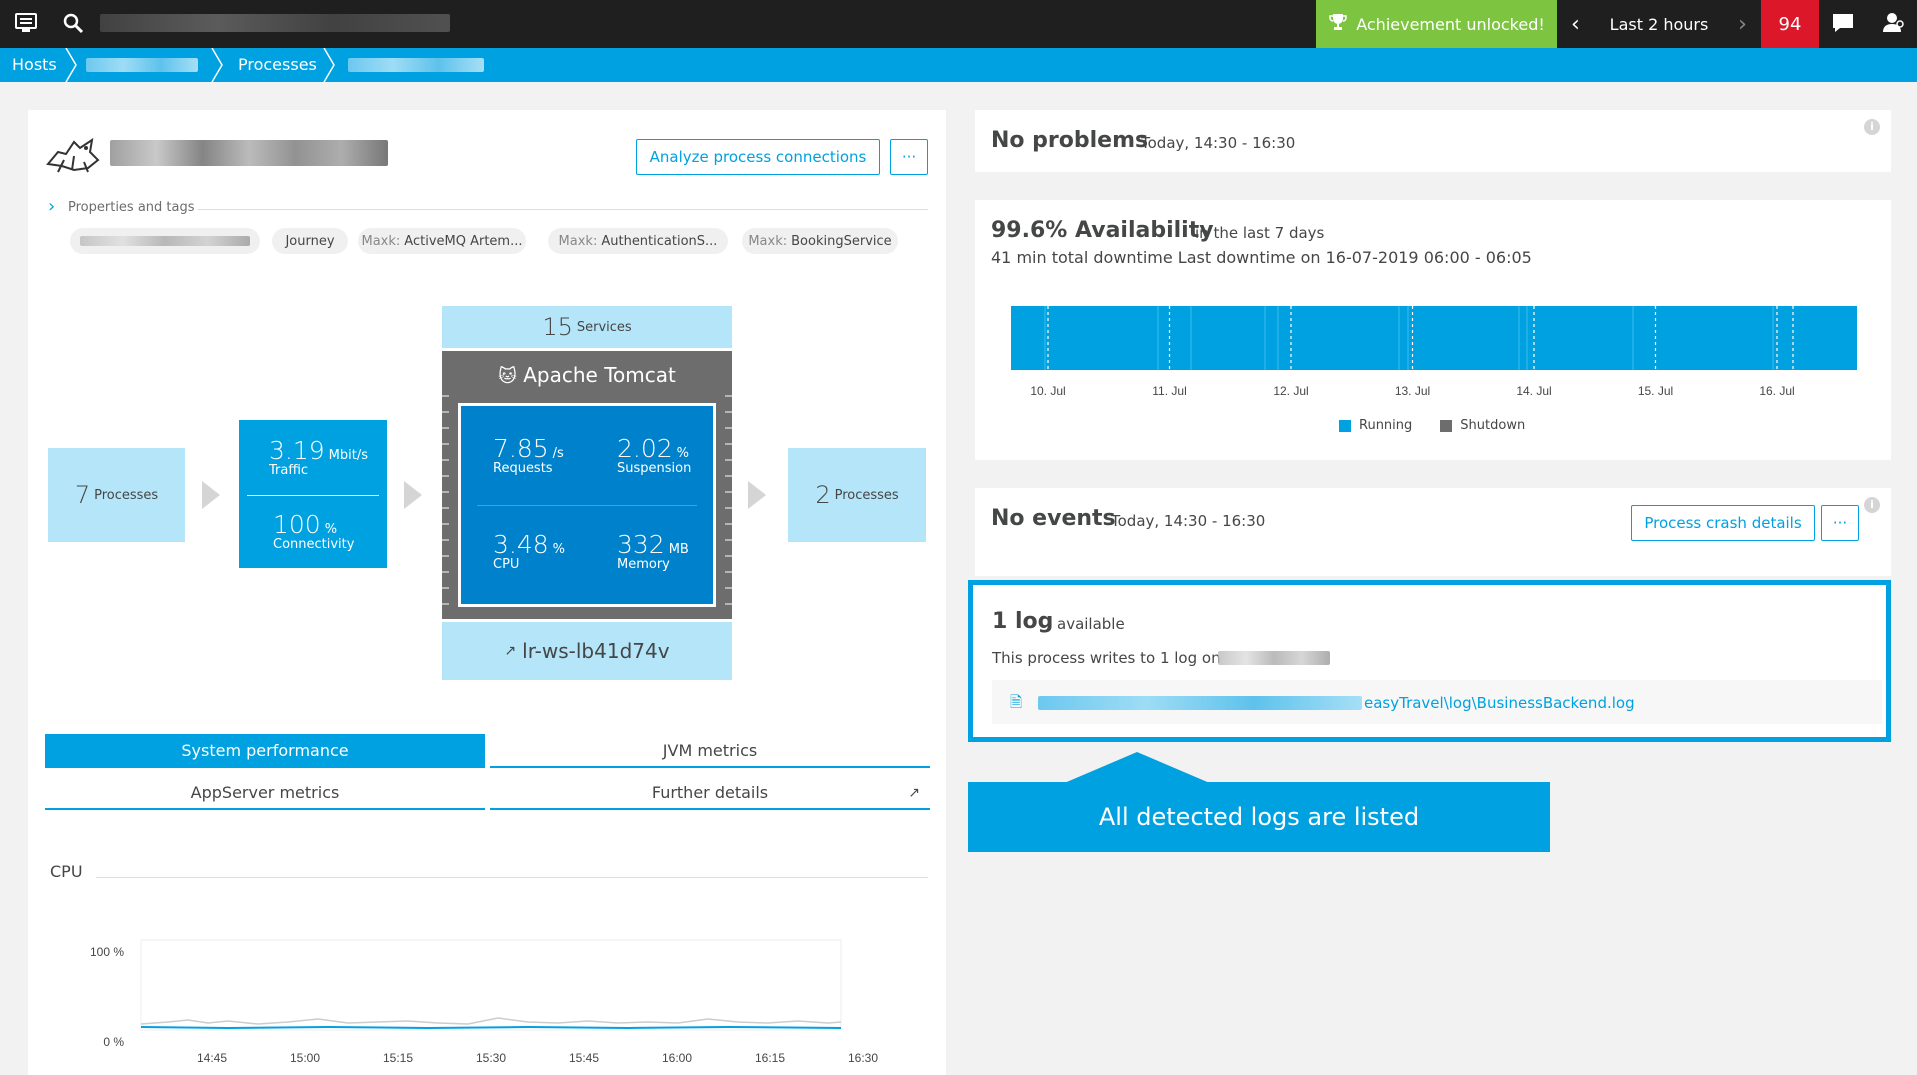 This screenshot has height=1075, width=1917. I want to click on tomcat-logo-icon, so click(73, 157).